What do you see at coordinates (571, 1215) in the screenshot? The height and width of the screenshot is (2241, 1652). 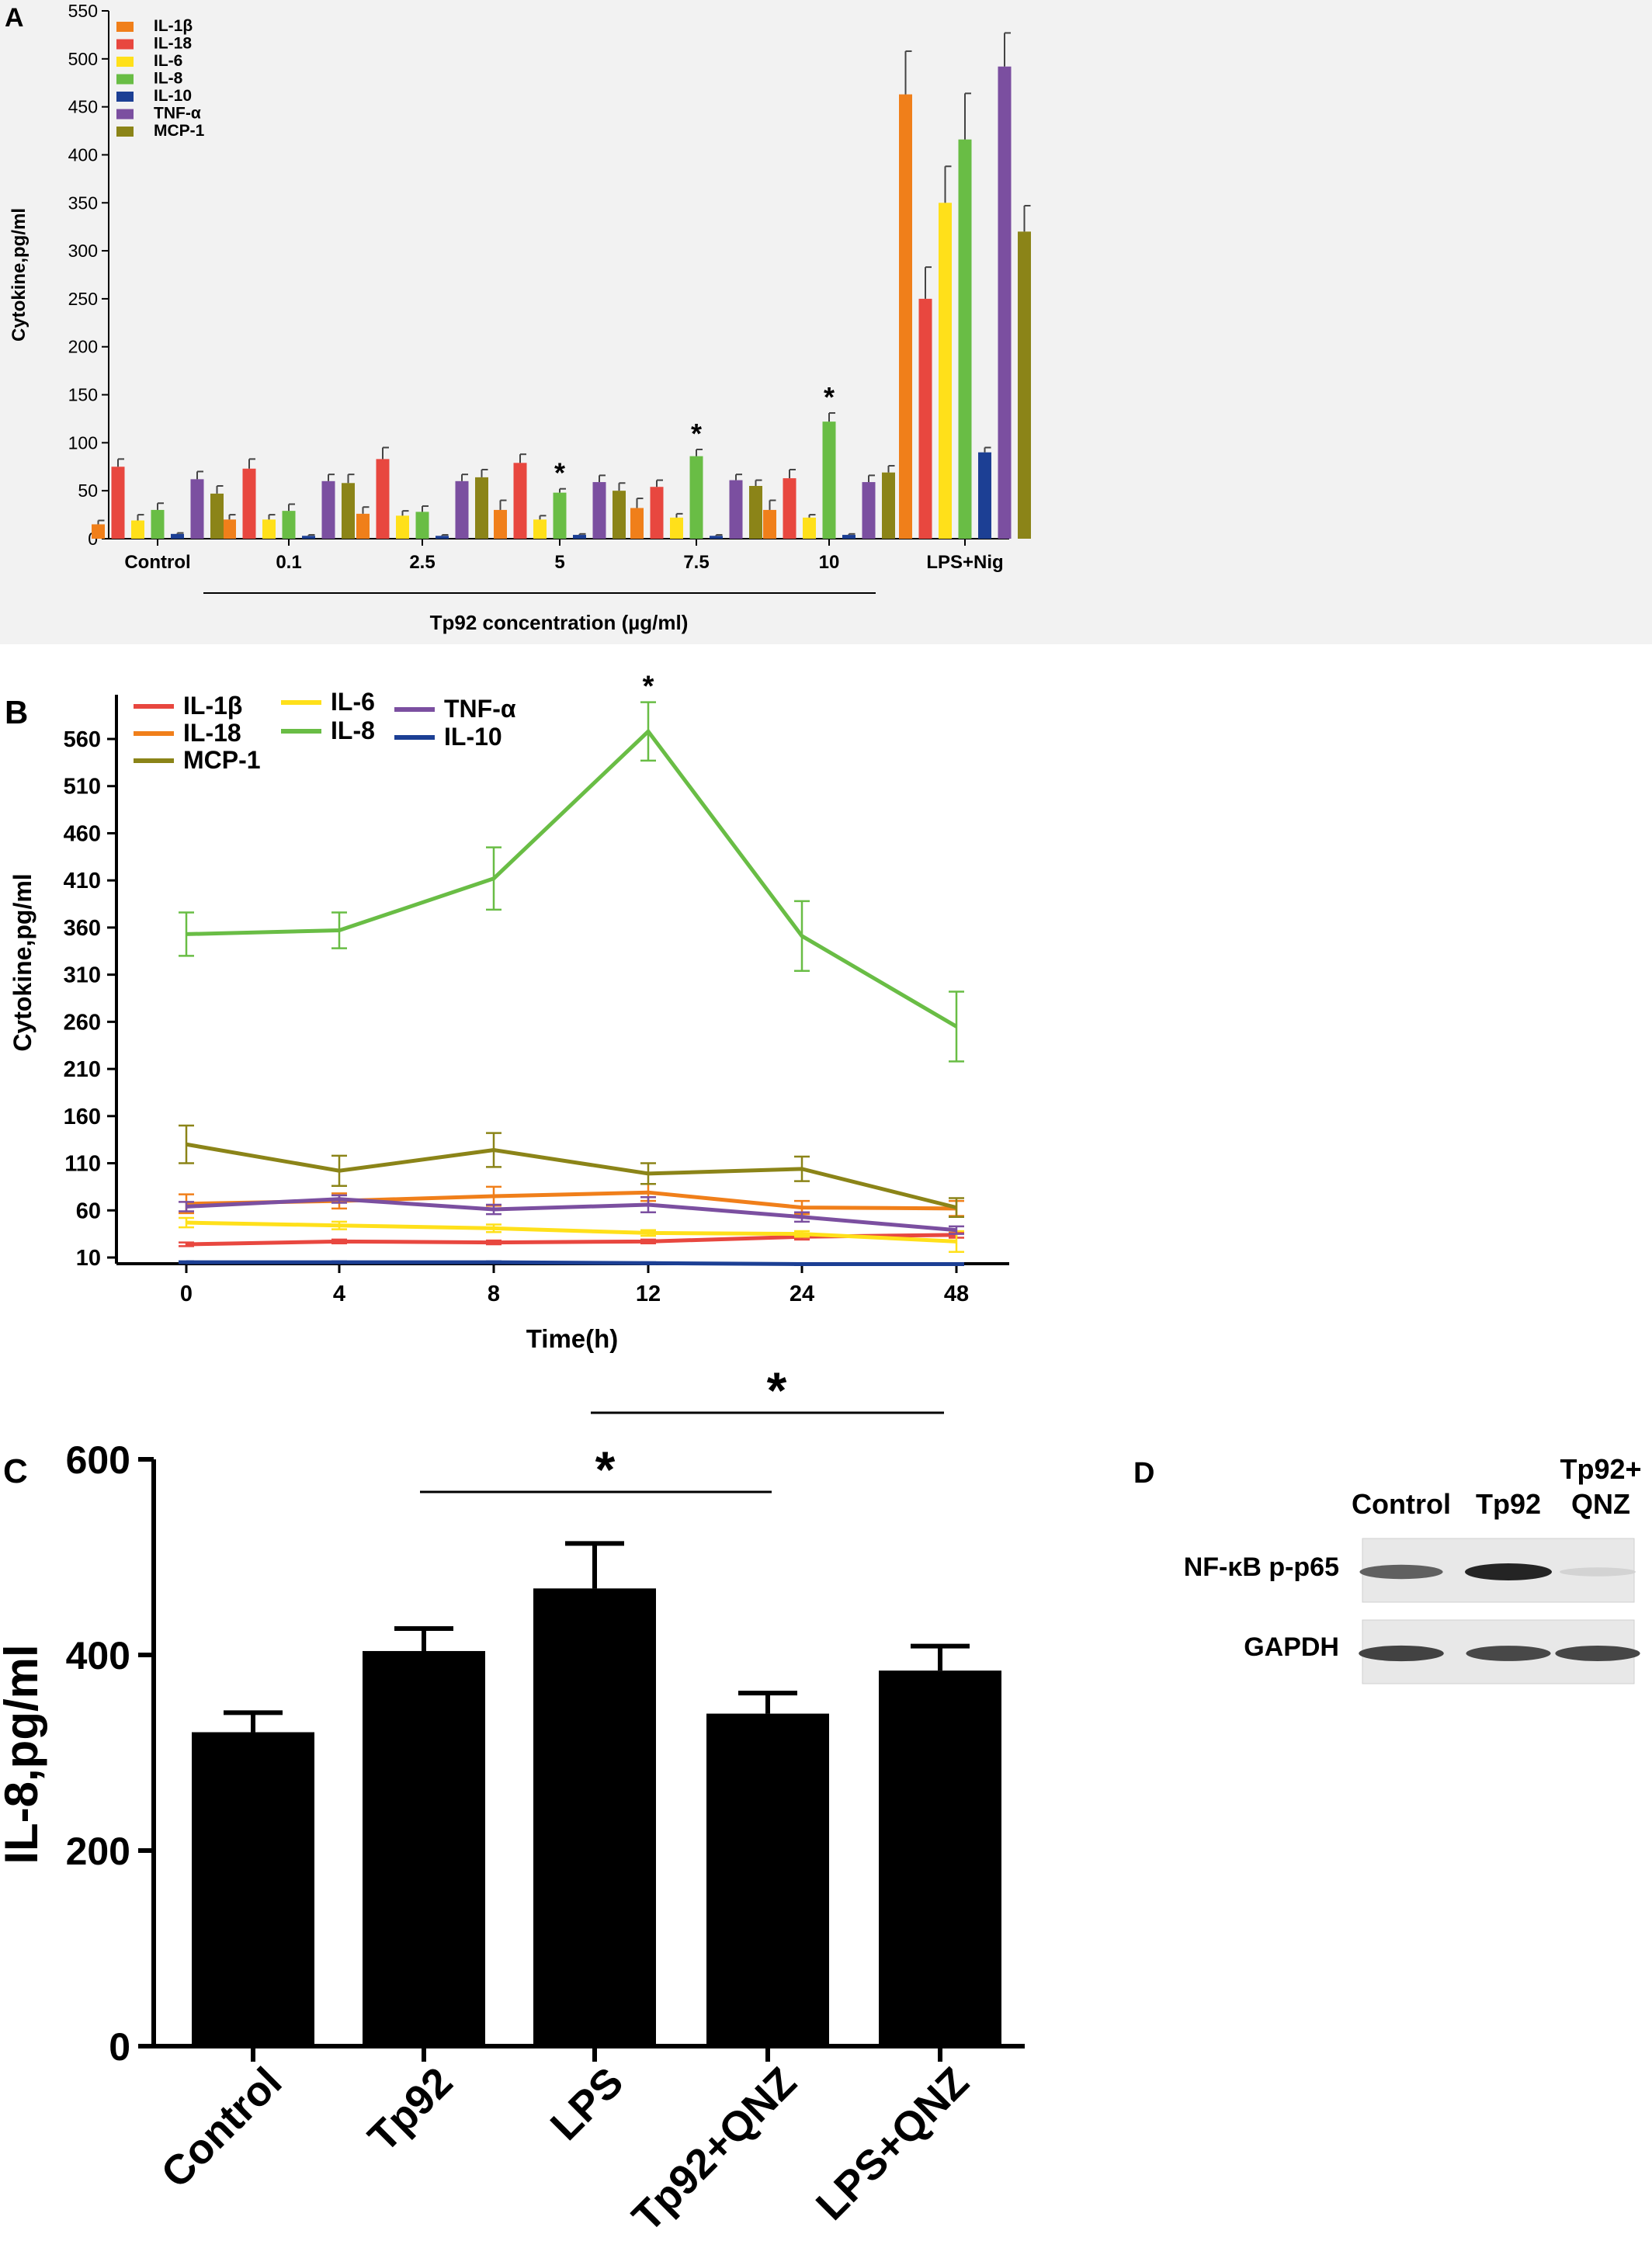 I see `line-tnf` at bounding box center [571, 1215].